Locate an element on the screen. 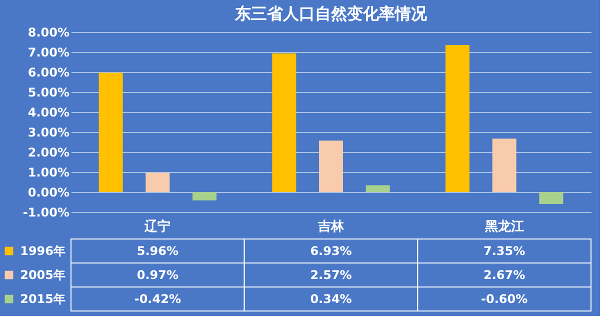  y-tick-label: 6.00% is located at coordinates (49, 73).